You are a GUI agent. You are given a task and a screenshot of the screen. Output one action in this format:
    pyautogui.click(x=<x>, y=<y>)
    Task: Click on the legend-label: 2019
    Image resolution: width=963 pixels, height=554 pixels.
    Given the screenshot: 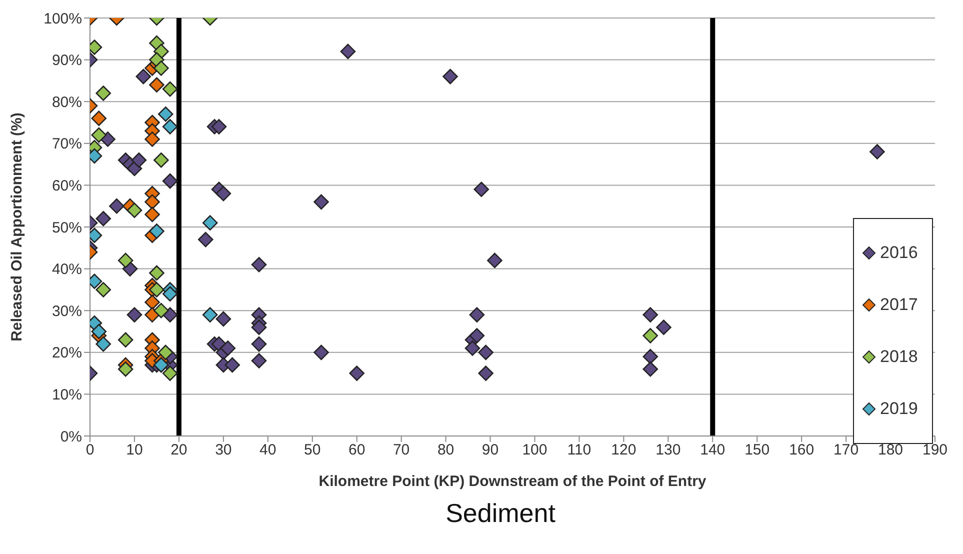 What is the action you would take?
    pyautogui.click(x=899, y=409)
    